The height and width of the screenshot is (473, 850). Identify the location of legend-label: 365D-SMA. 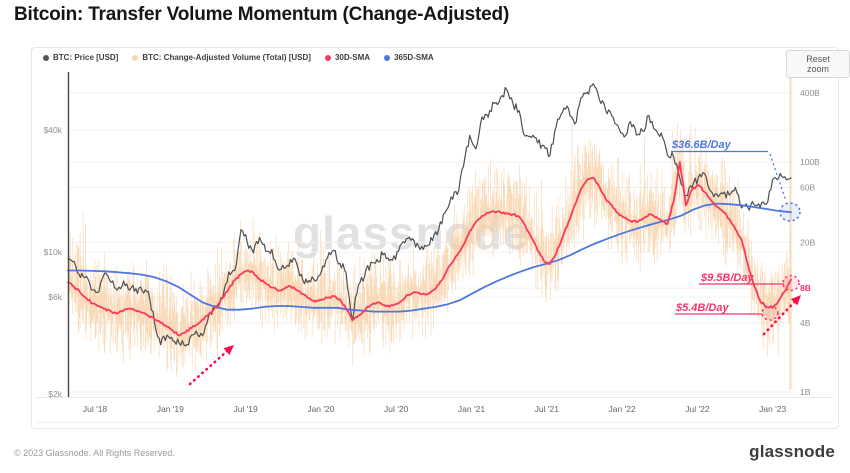
(414, 57).